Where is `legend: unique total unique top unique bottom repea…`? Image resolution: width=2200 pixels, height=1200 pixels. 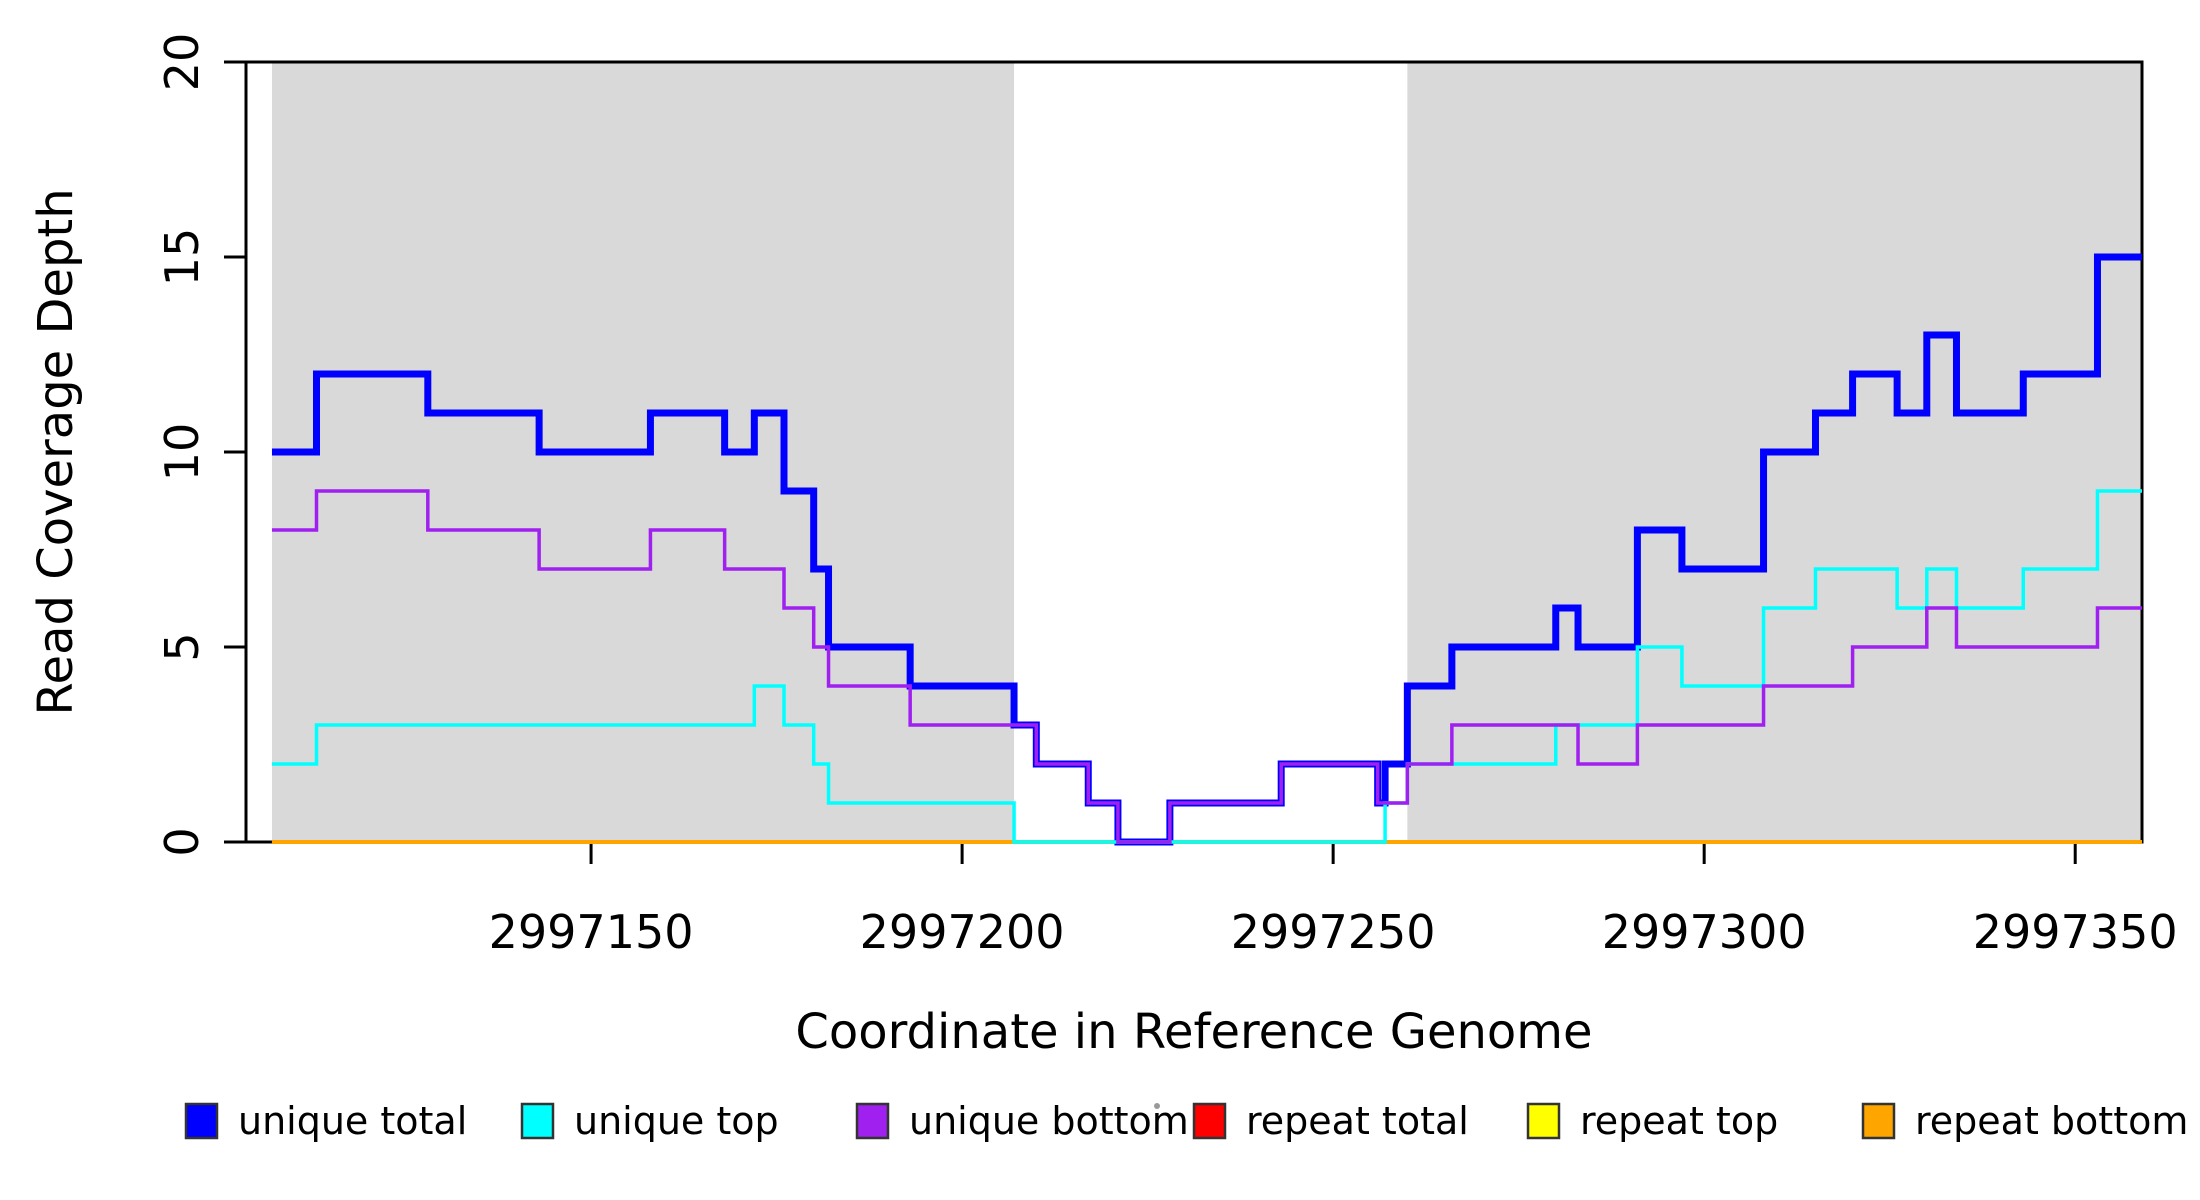 legend: unique total unique top unique bottom repea… is located at coordinates (1186, 1121).